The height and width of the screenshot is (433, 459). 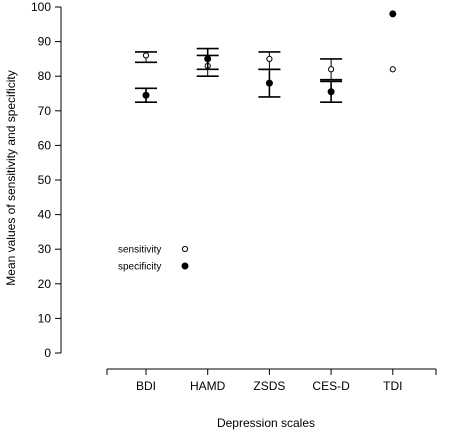 What do you see at coordinates (45, 249) in the screenshot?
I see `y-tick-label: 30` at bounding box center [45, 249].